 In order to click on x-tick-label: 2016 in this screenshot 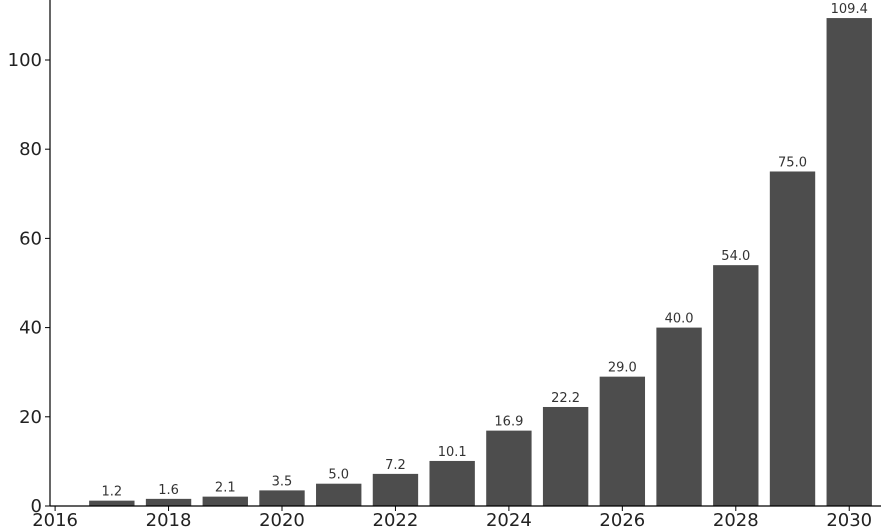, I will do `click(55, 520)`.